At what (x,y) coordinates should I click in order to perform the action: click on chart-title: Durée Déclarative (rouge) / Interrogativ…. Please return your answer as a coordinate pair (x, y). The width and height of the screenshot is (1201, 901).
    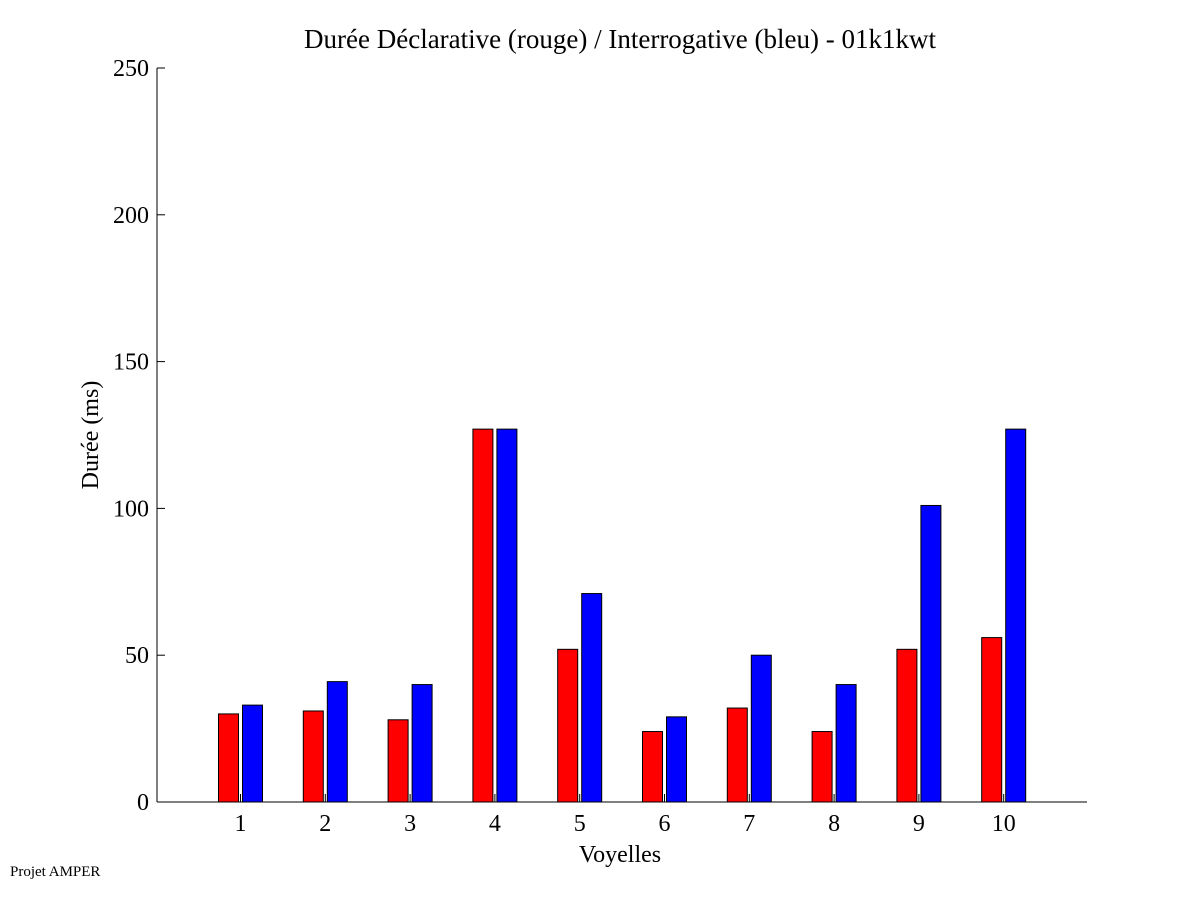
    Looking at the image, I should click on (620, 39).